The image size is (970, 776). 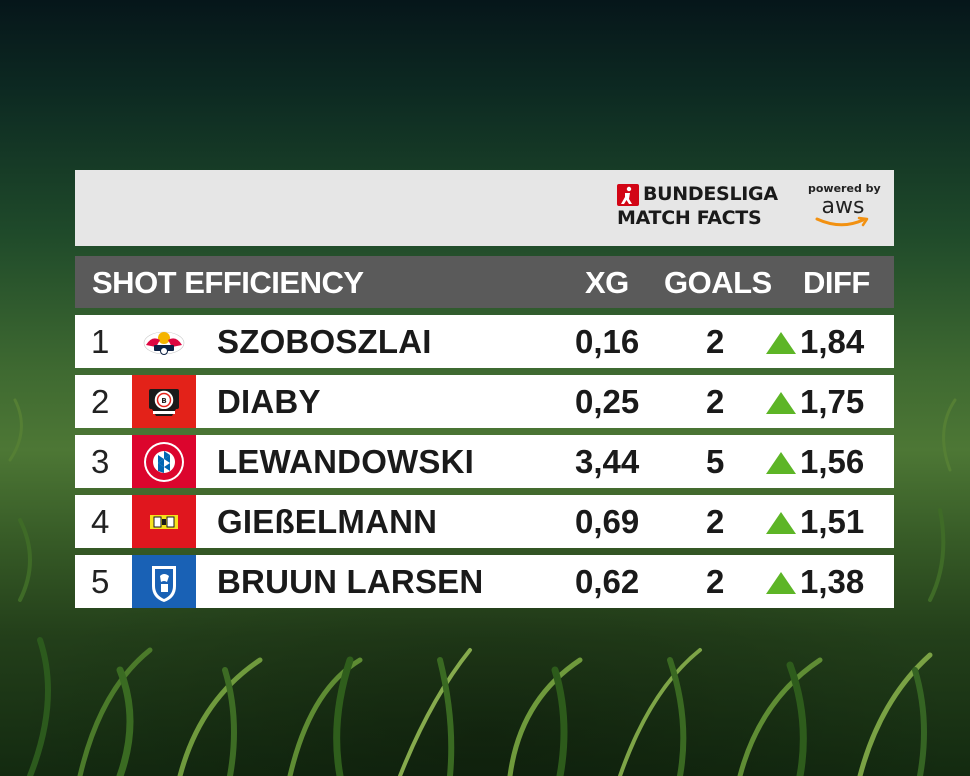 I want to click on aws-wordmark: aws, so click(x=843, y=206).